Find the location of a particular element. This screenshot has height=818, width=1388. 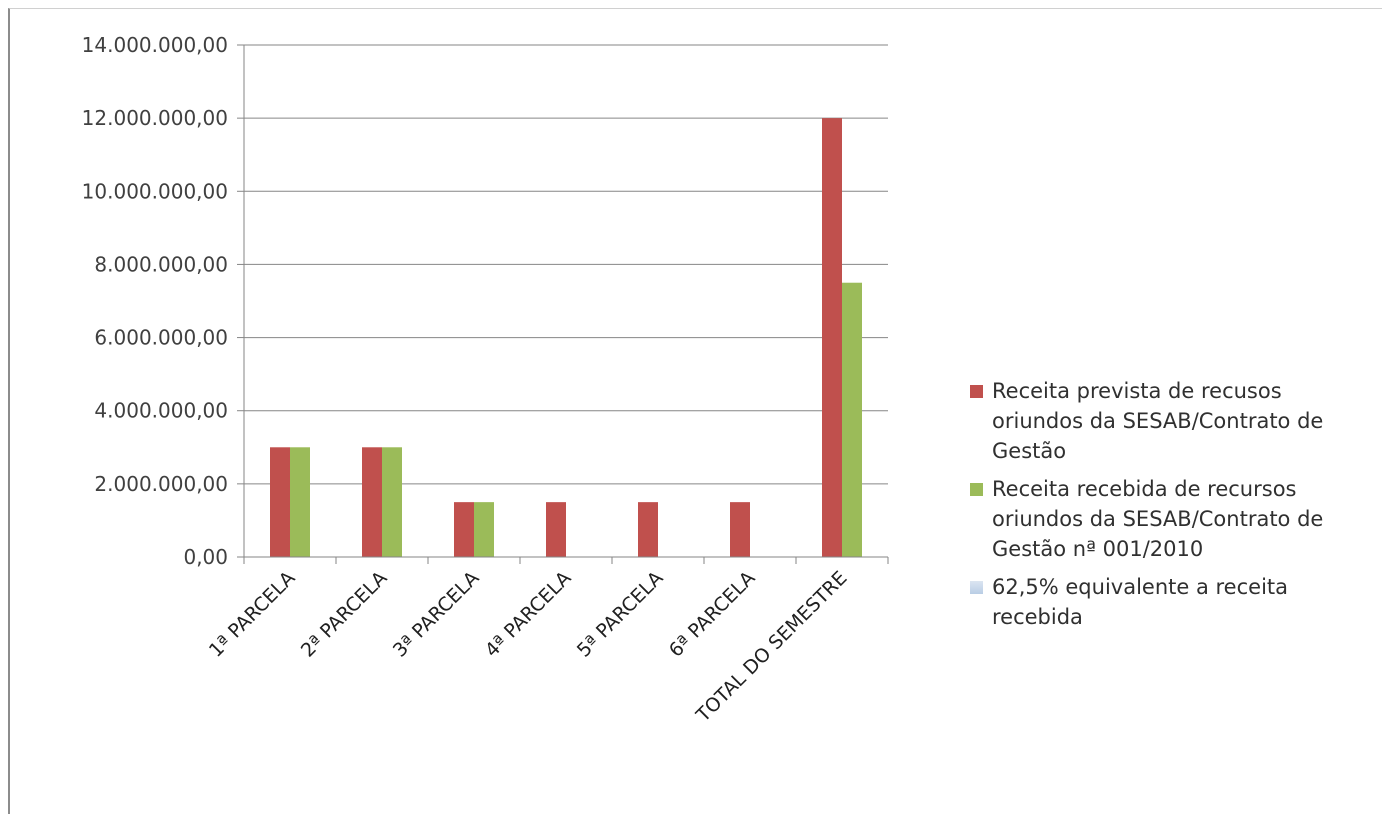

x-category-label: 2ª PARCELA is located at coordinates (344, 614).